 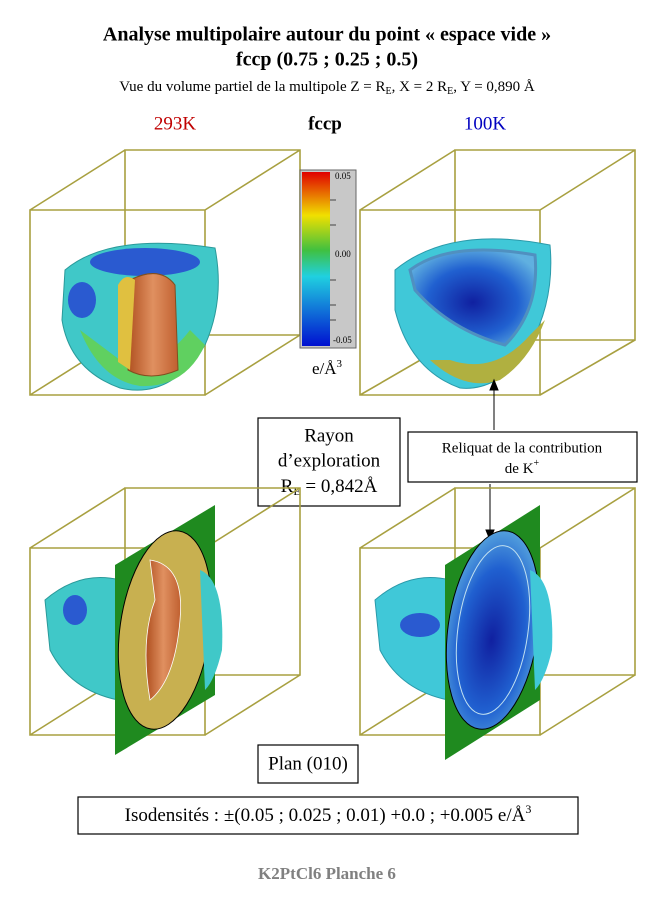 What do you see at coordinates (327, 873) in the screenshot?
I see `footer: K2PtCl6 Planche 6` at bounding box center [327, 873].